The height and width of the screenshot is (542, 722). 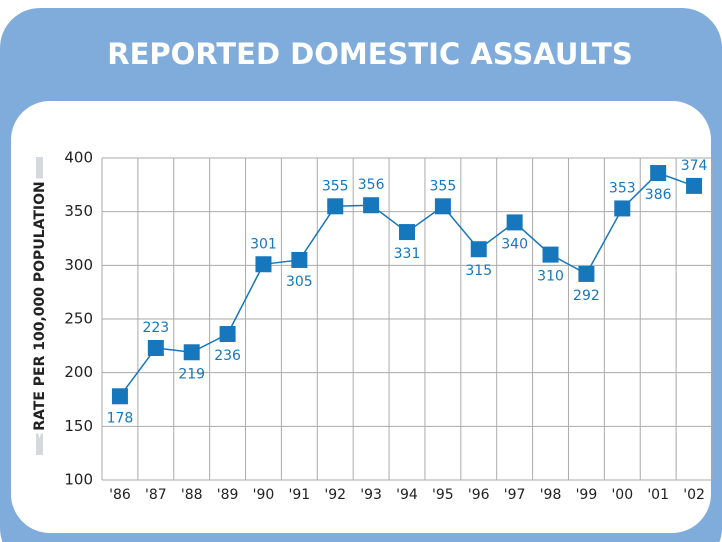 I want to click on y-tick-label: 300, so click(x=78, y=265).